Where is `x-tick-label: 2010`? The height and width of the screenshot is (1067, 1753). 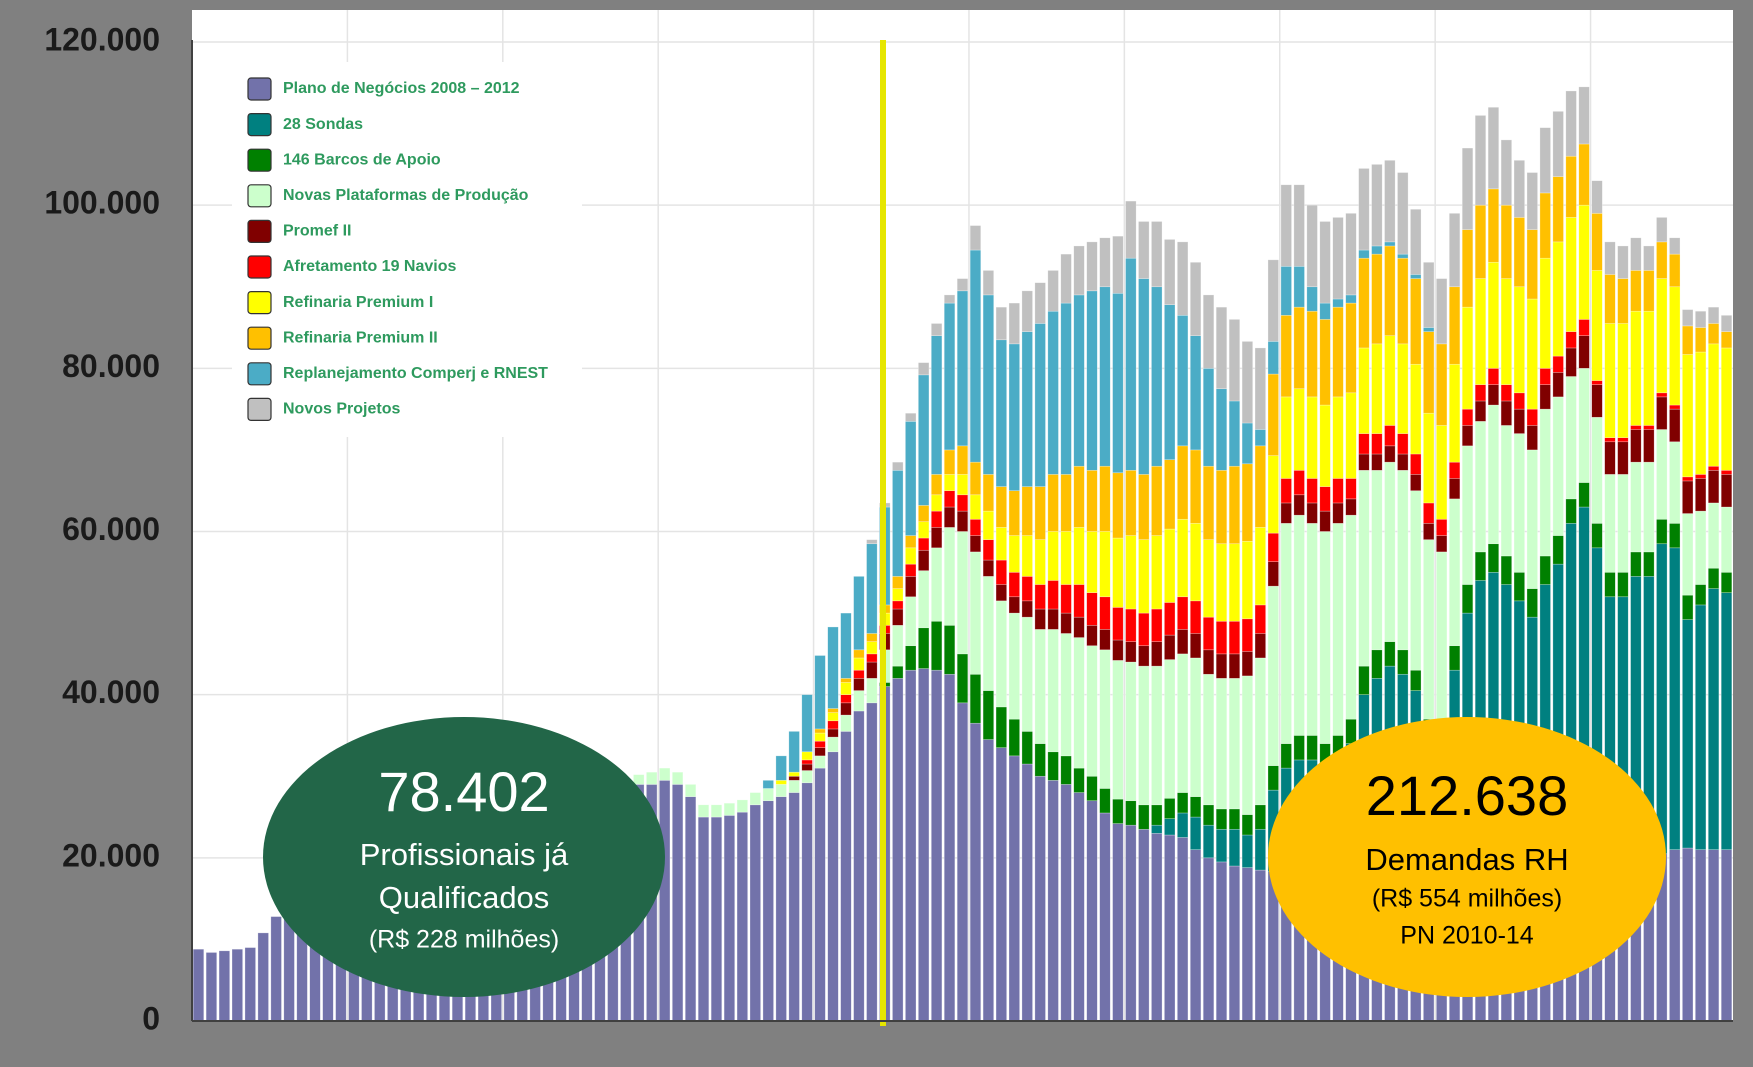
x-tick-label: 2010 is located at coordinates (730, 23).